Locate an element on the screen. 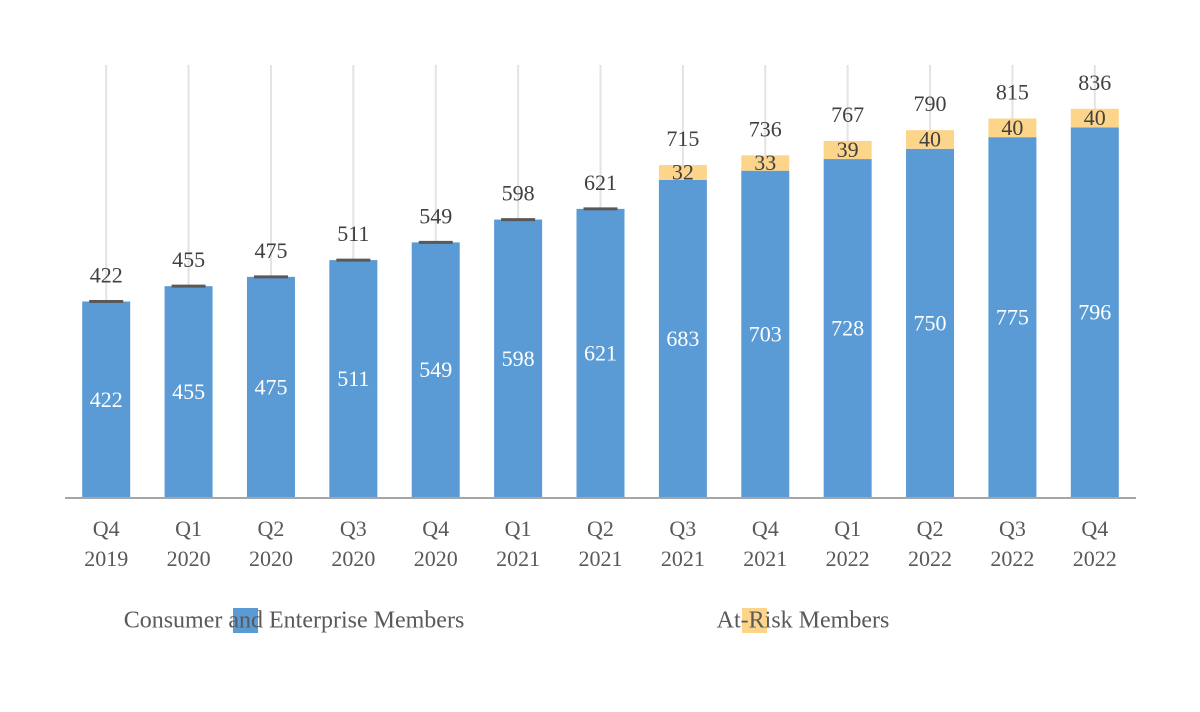  data-label: 703 is located at coordinates (765, 333).